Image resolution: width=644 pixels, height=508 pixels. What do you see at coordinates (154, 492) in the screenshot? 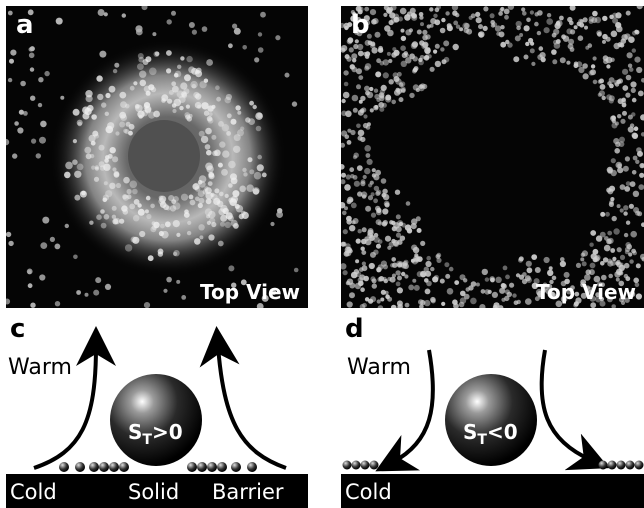
I see `bar-label-solid-c: Solid` at bounding box center [154, 492].